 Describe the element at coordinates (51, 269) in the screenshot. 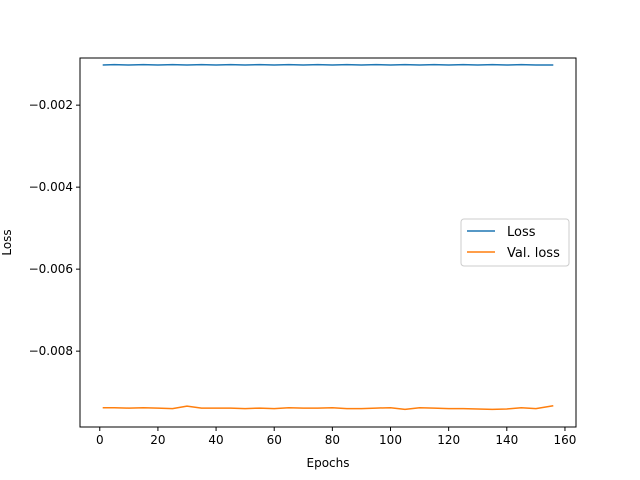

I see `y-tick-label: −0.006` at that location.